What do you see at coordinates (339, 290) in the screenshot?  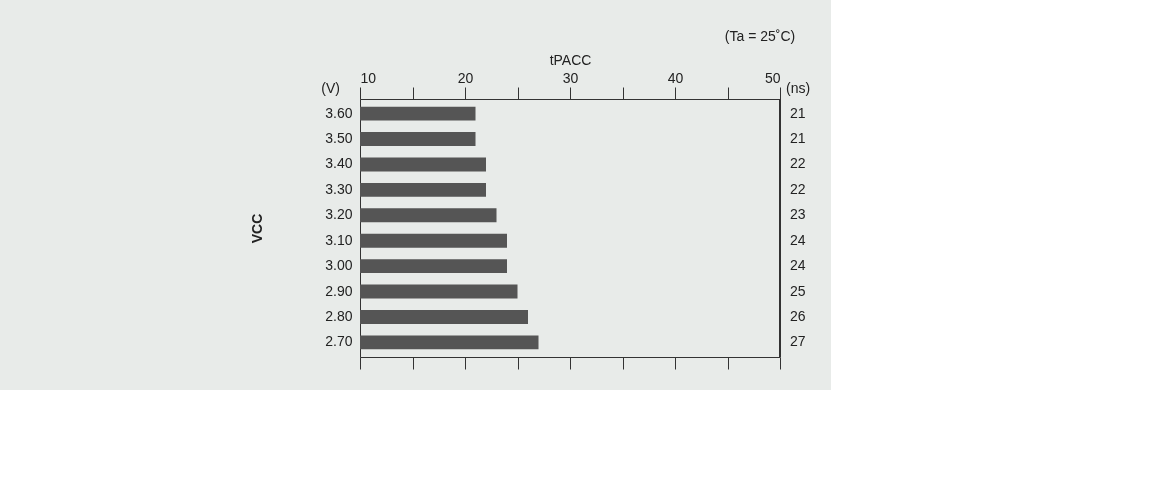 I see `y-tick-label: 2.90` at bounding box center [339, 290].